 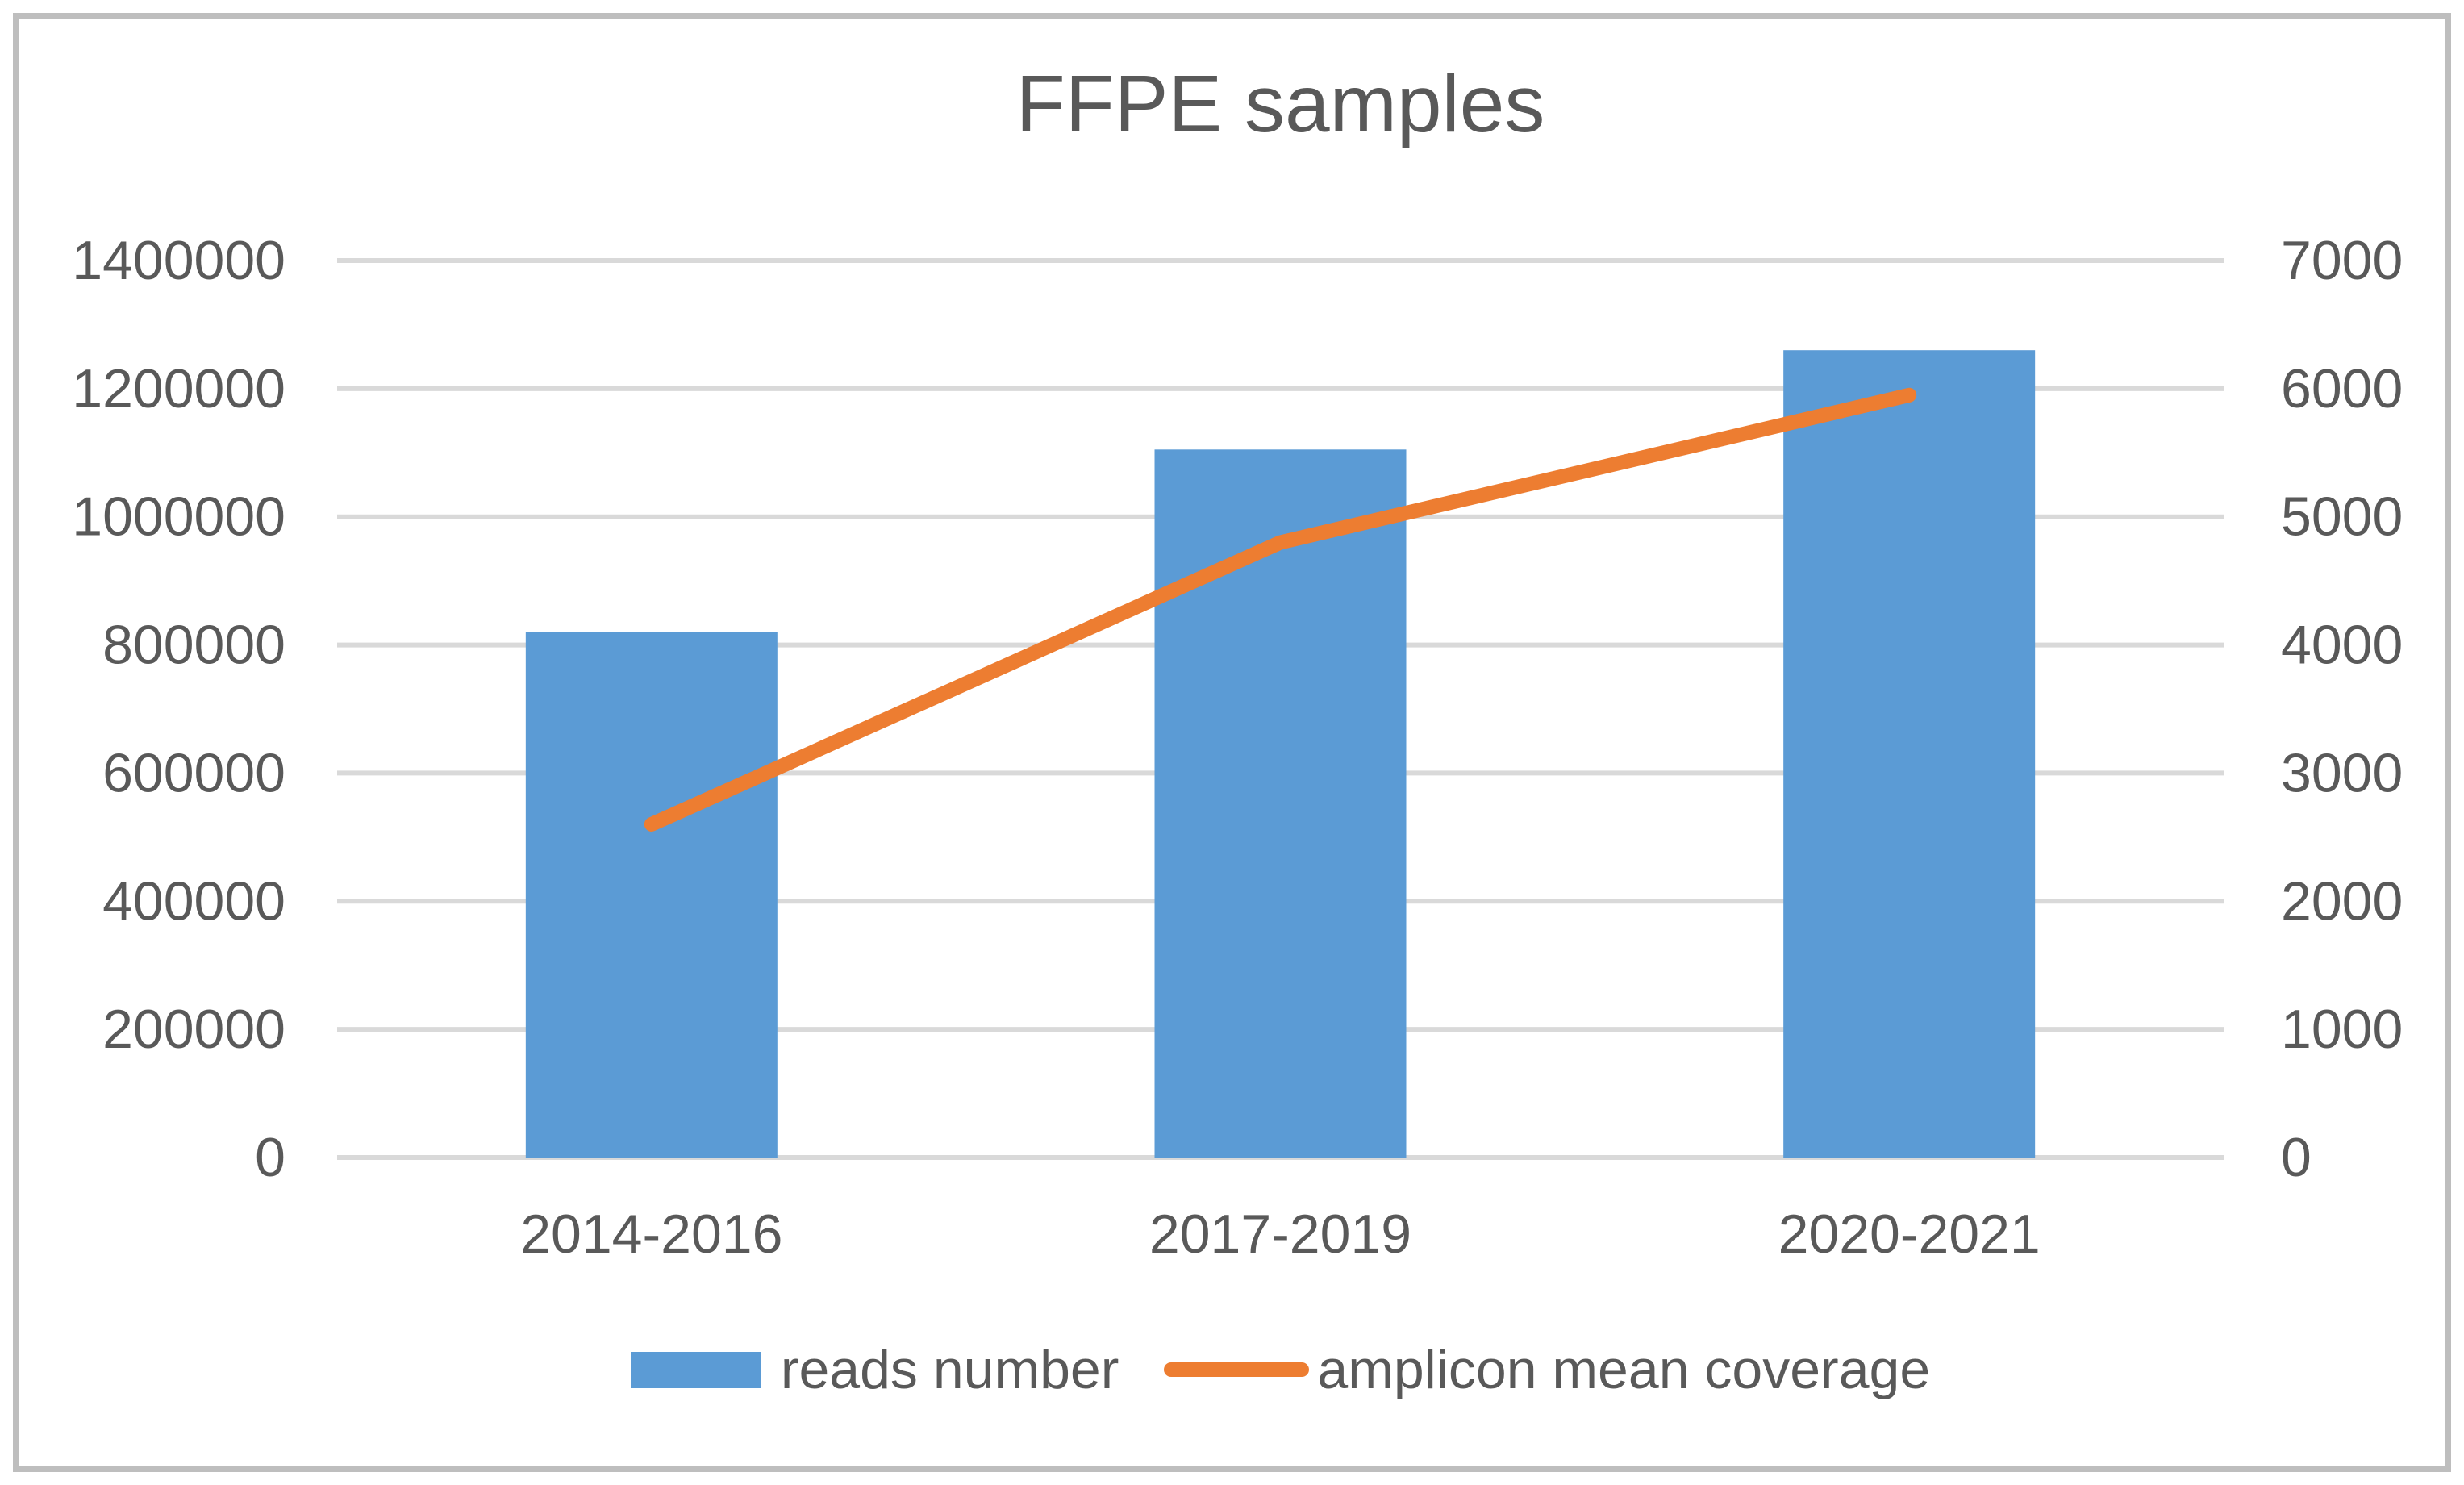 What do you see at coordinates (194, 1029) in the screenshot?
I see `left-axis-tick-label: 200000` at bounding box center [194, 1029].